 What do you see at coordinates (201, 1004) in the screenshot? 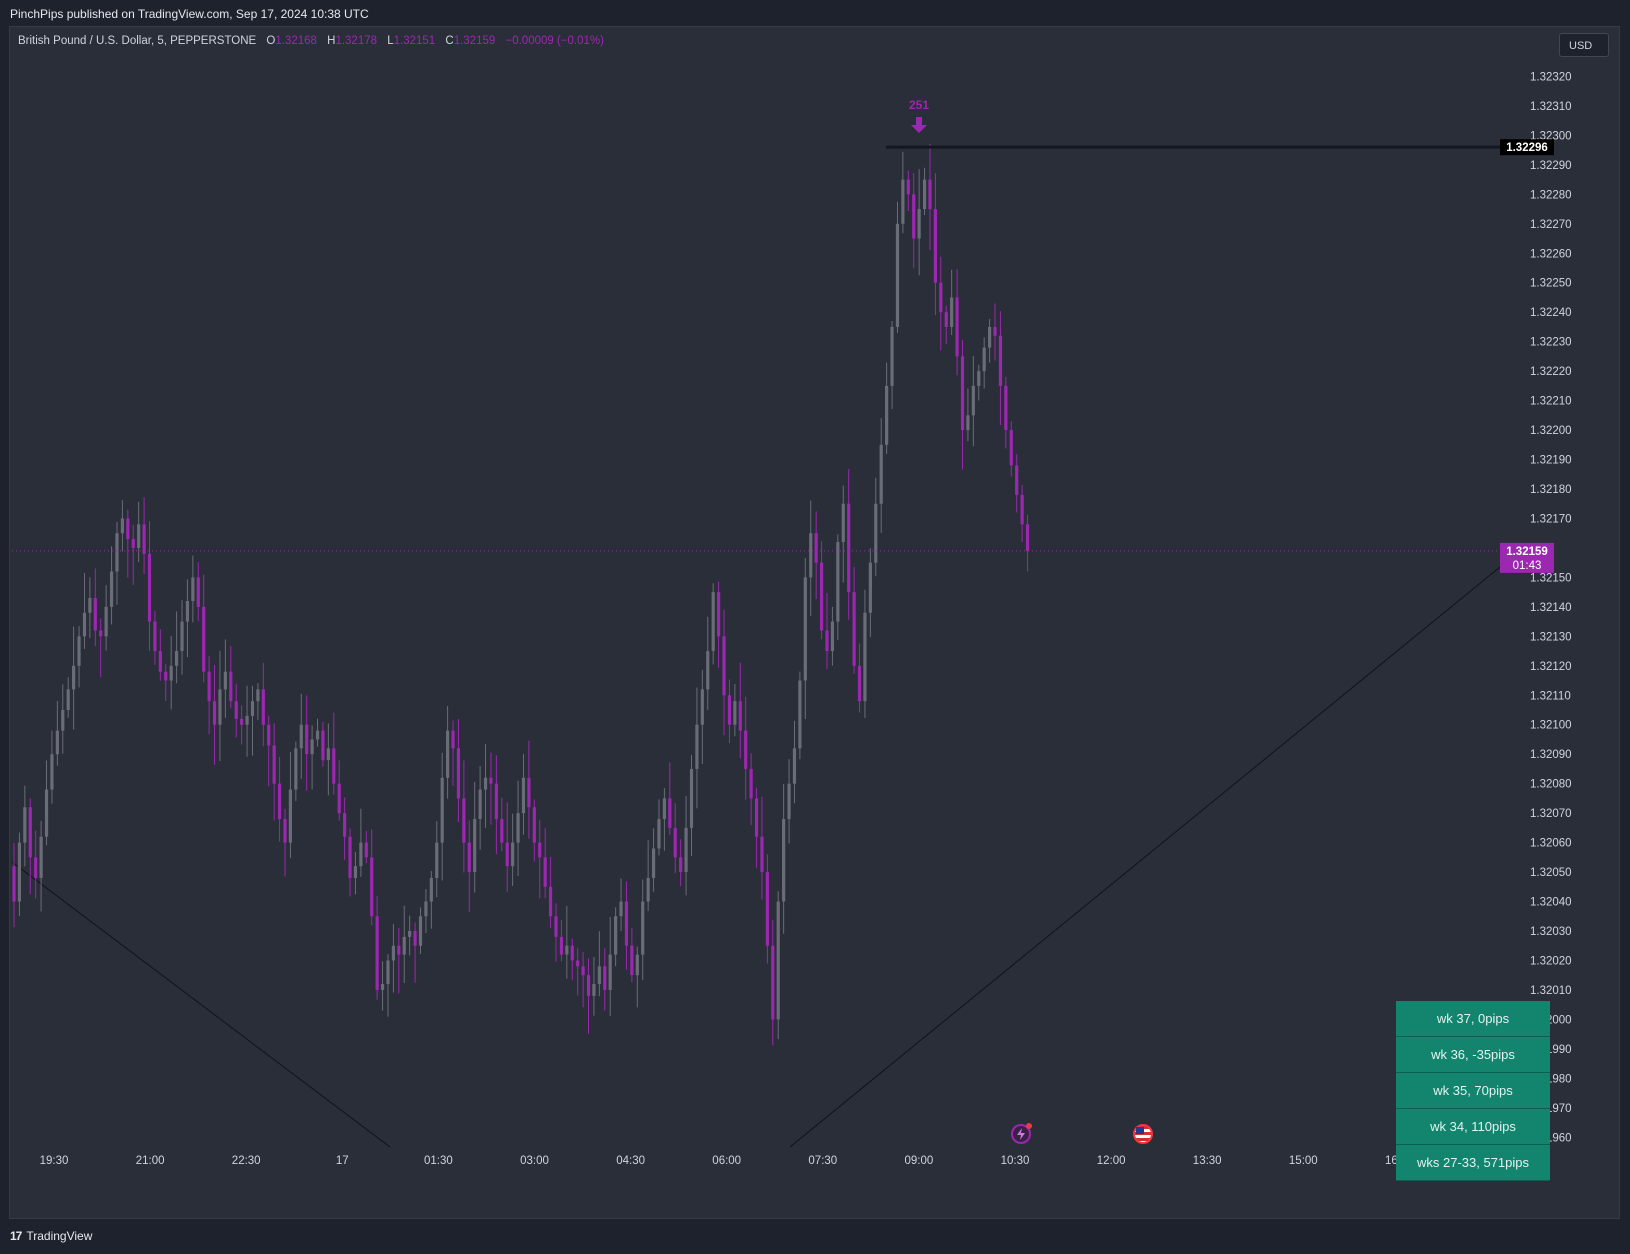
I see `trendline-down` at bounding box center [201, 1004].